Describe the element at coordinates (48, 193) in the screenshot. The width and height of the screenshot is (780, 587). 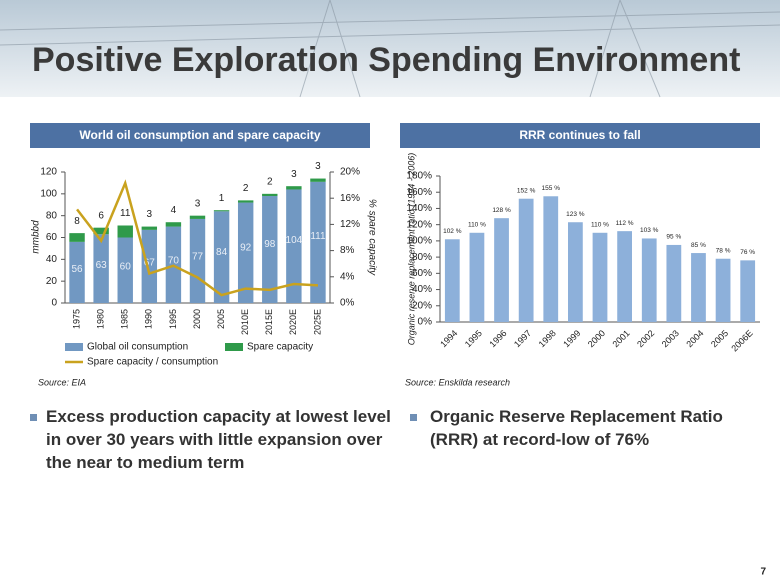
I see `y-tick-label: 100` at that location.